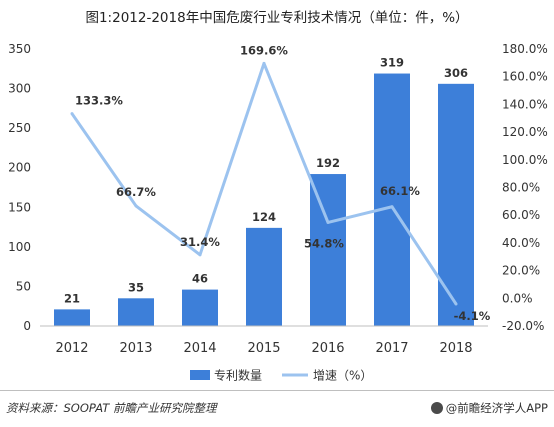  I want to click on line-value-label: 54.8%, so click(324, 243).